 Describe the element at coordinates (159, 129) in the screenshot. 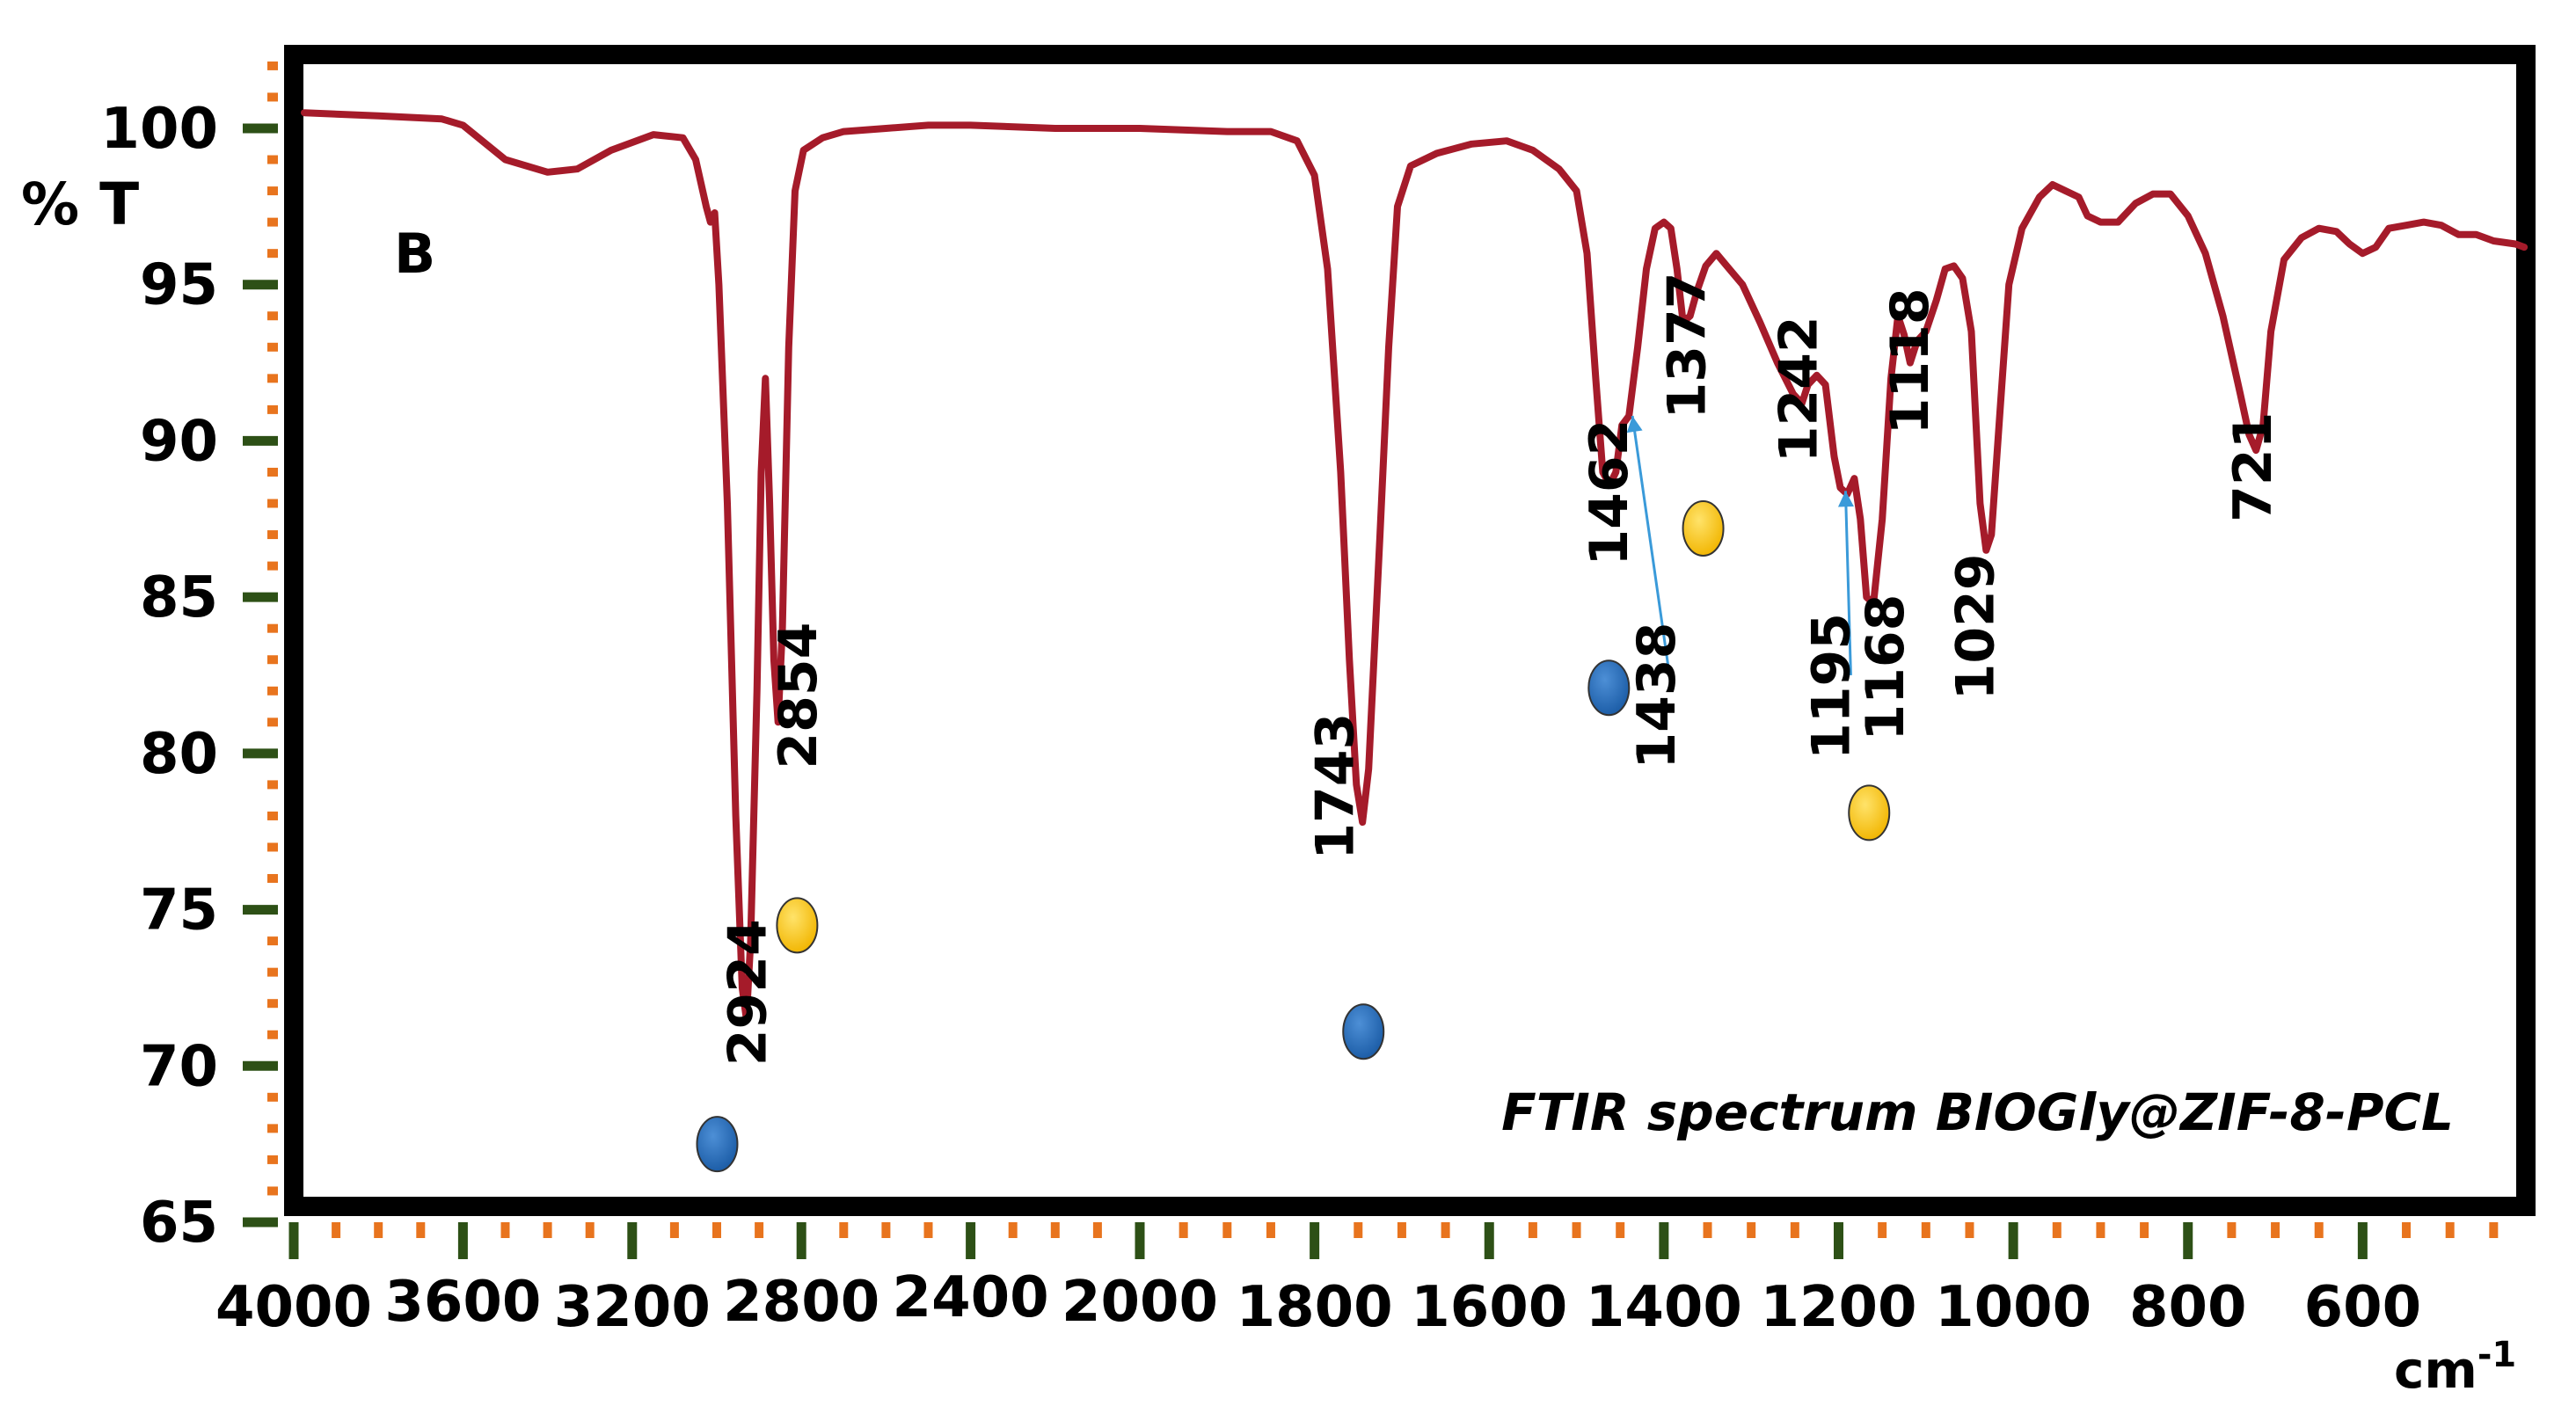

I see `y-tick-label: 100` at that location.